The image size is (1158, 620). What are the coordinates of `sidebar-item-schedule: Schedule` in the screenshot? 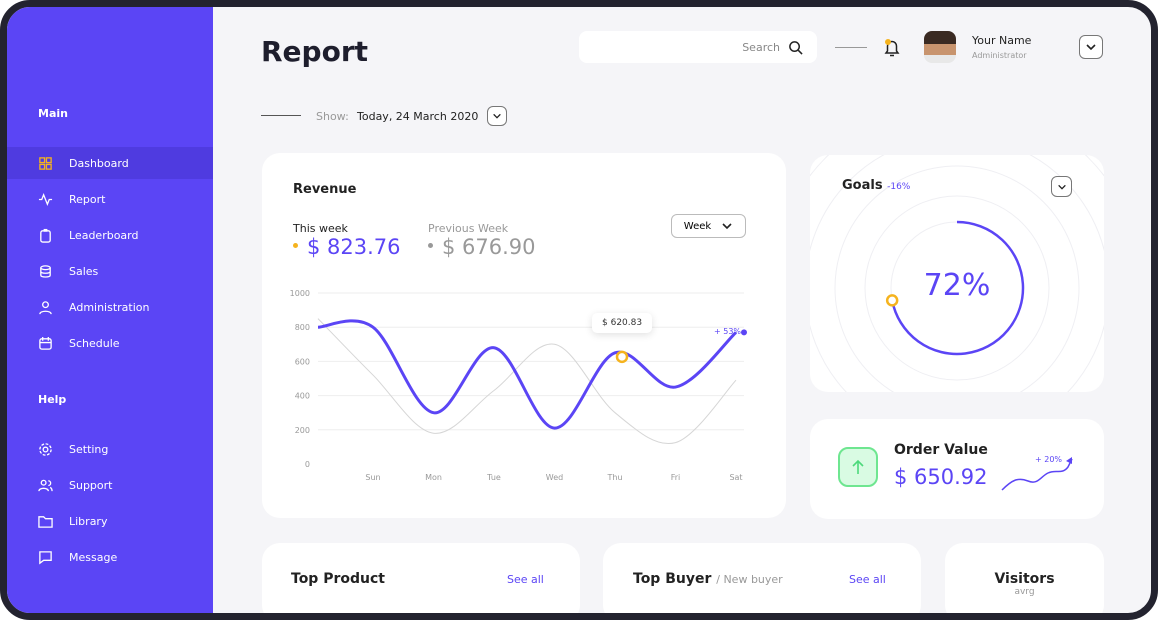 It's located at (110, 343).